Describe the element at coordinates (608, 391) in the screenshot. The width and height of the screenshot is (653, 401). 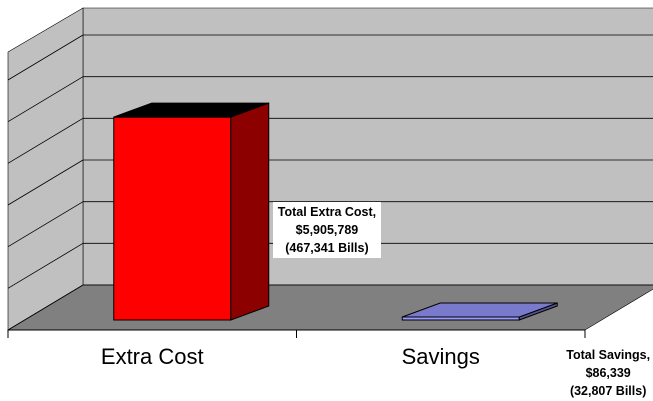
I see `data-label-line: (32,807 Bills)` at that location.